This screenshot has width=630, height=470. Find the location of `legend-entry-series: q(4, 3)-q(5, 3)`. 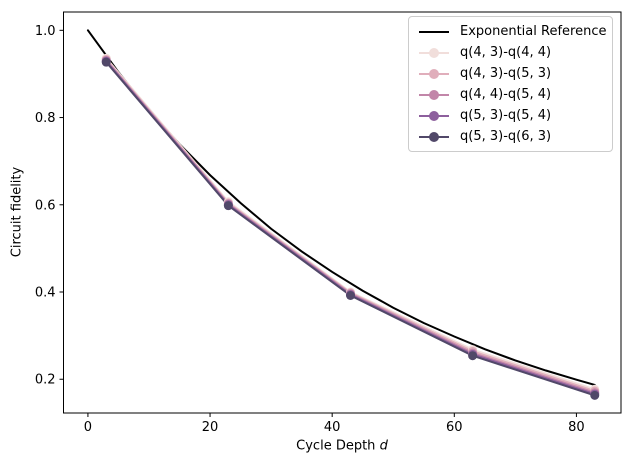

legend-entry-series: q(4, 3)-q(5, 3) is located at coordinates (510, 73).